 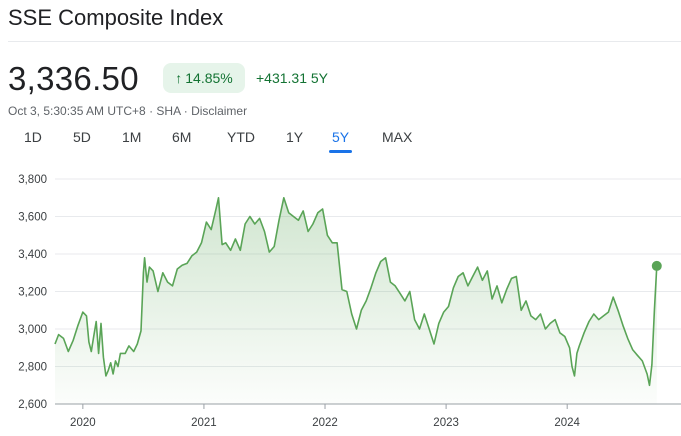 I want to click on x-tick-label: 2023, so click(x=446, y=423).